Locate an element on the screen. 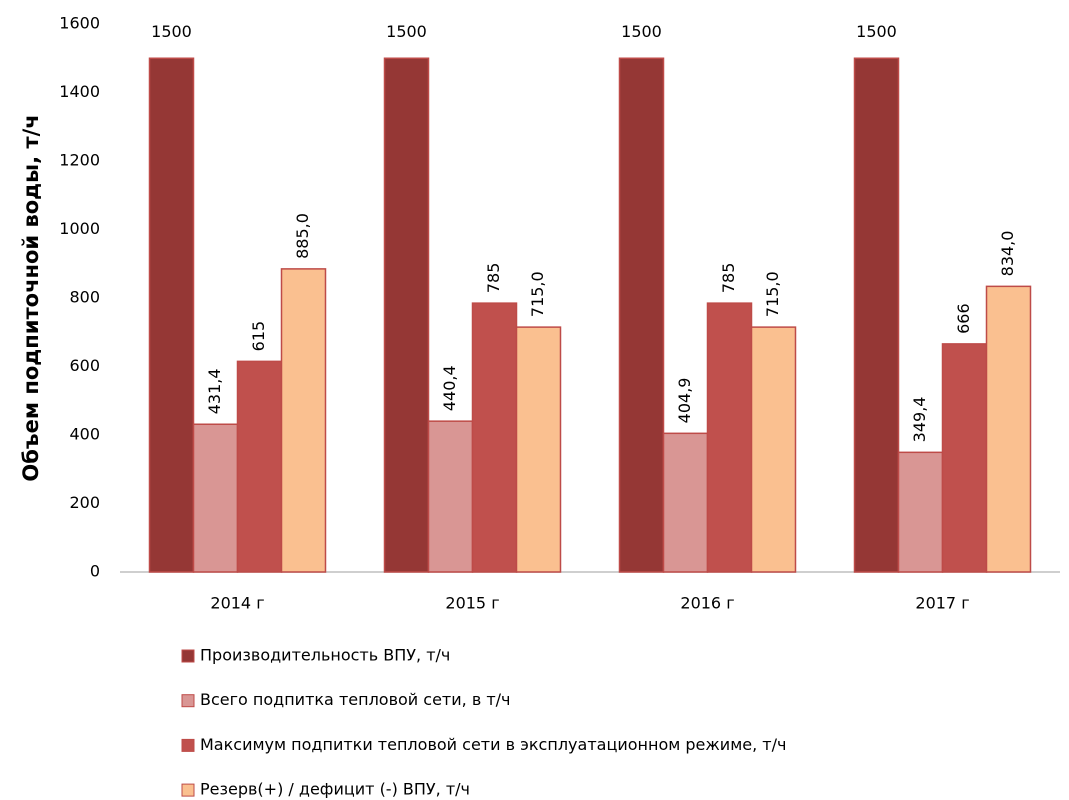  y-tick-label: 1600 is located at coordinates (79, 23).